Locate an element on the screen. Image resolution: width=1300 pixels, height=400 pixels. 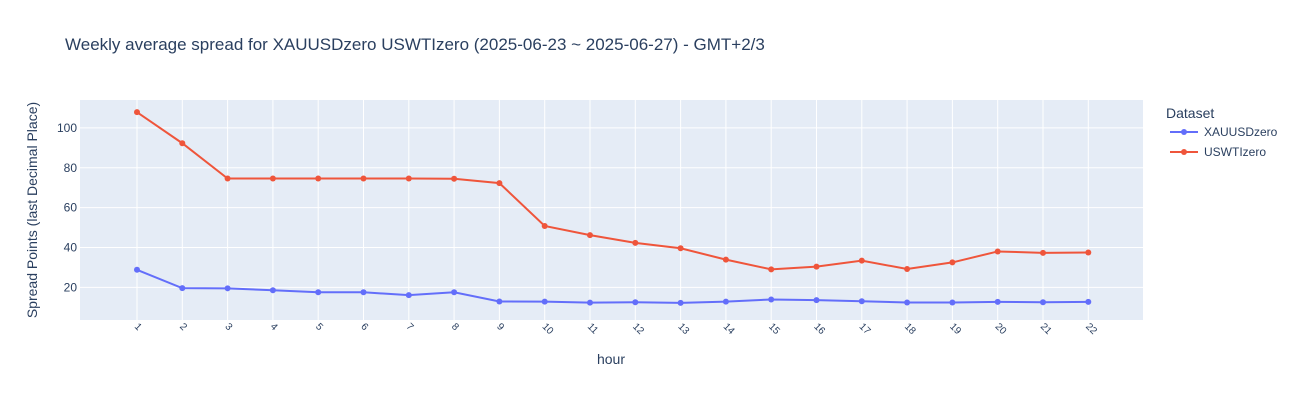
y-tick-label: 20 is located at coordinates (71, 287).